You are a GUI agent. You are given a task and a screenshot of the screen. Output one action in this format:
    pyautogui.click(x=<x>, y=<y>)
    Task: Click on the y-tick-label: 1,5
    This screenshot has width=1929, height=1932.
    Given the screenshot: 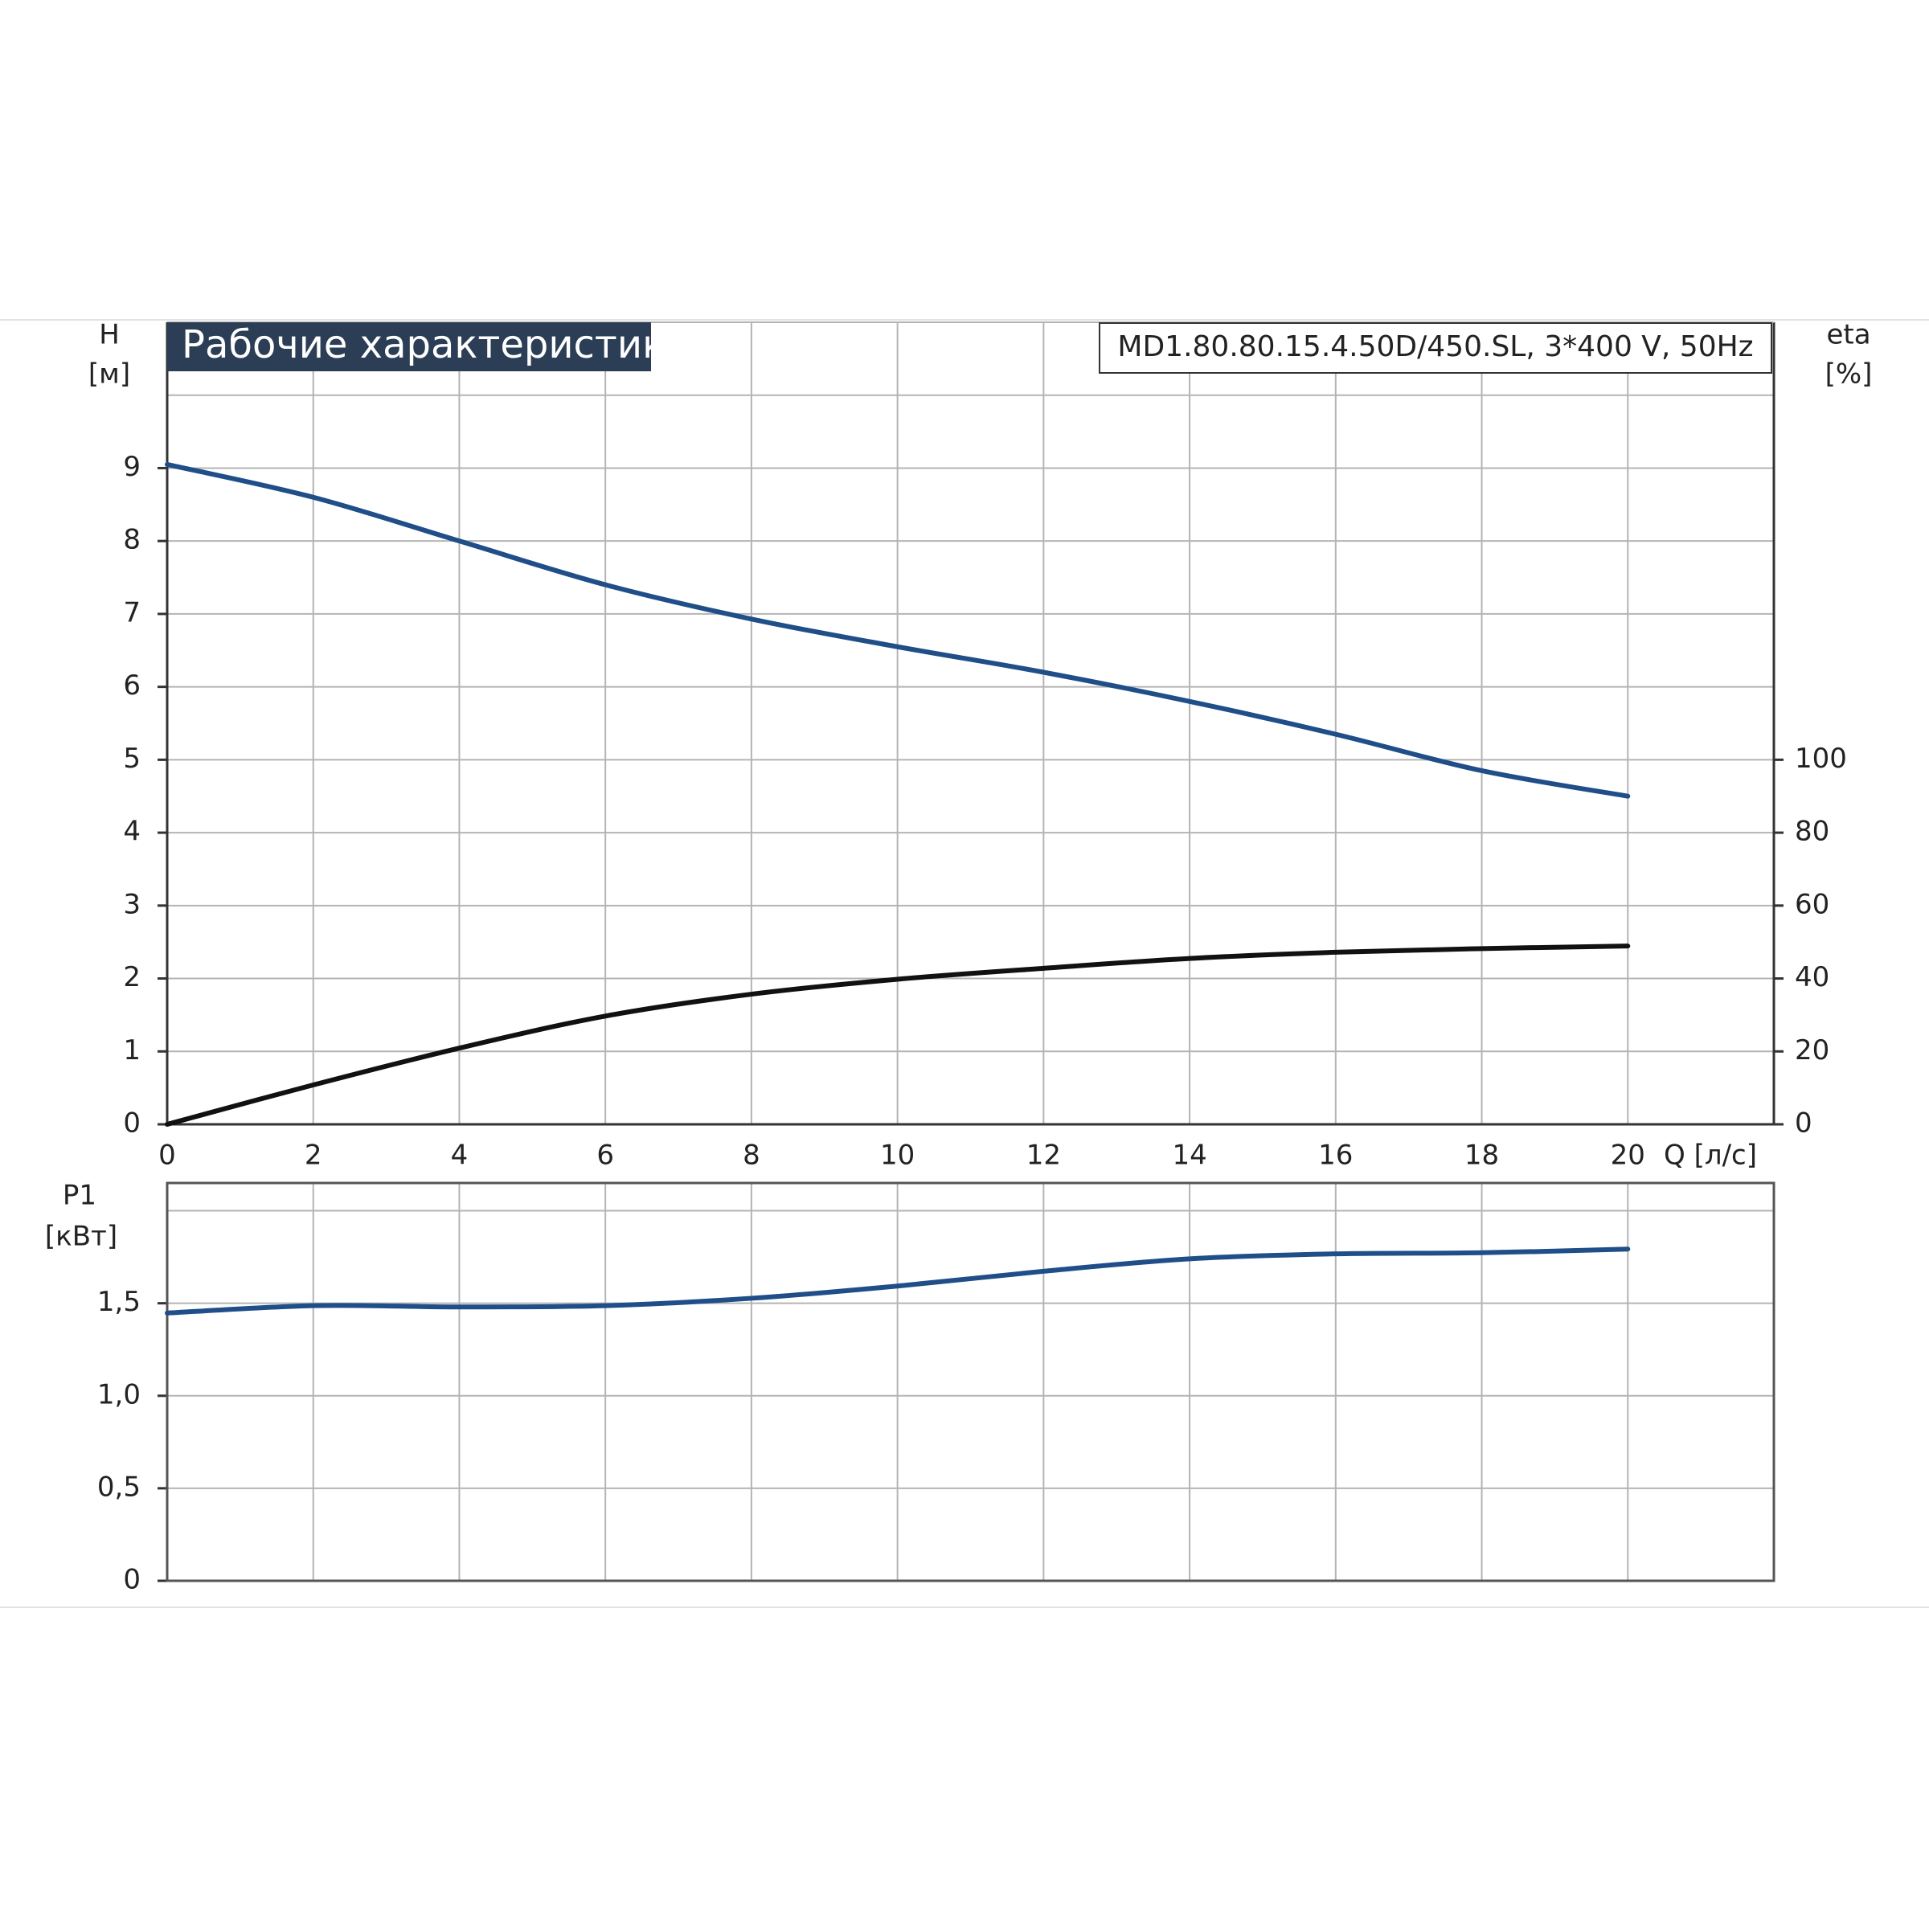 What is the action you would take?
    pyautogui.click(x=119, y=1302)
    